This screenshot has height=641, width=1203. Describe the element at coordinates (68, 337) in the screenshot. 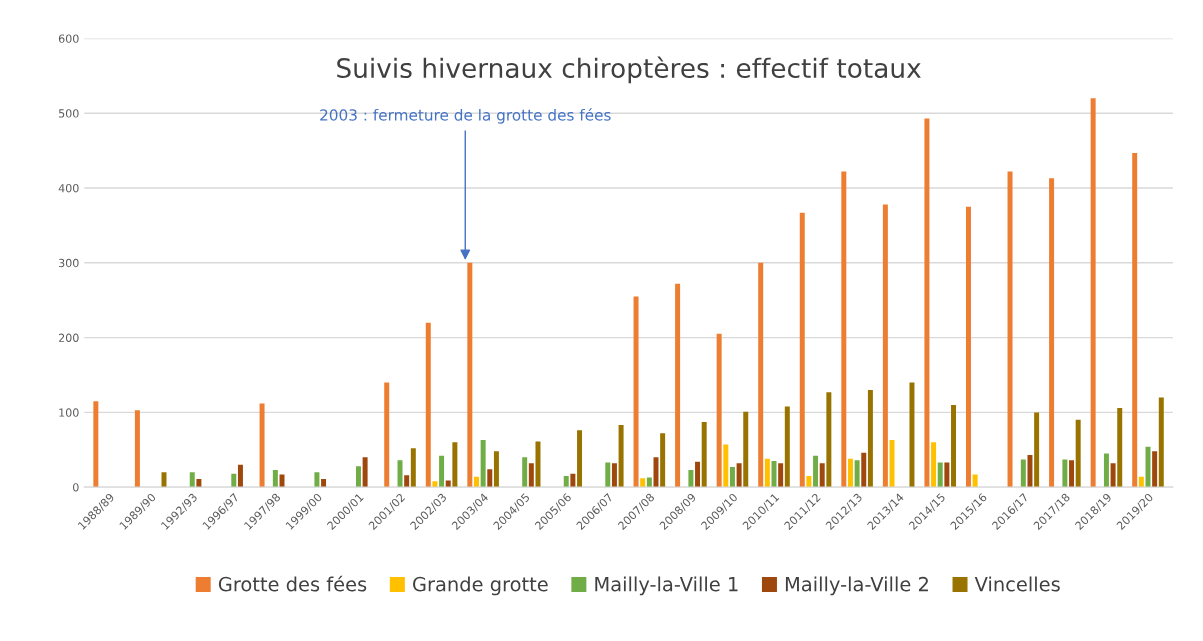

I see `y-tick-label: 200` at that location.